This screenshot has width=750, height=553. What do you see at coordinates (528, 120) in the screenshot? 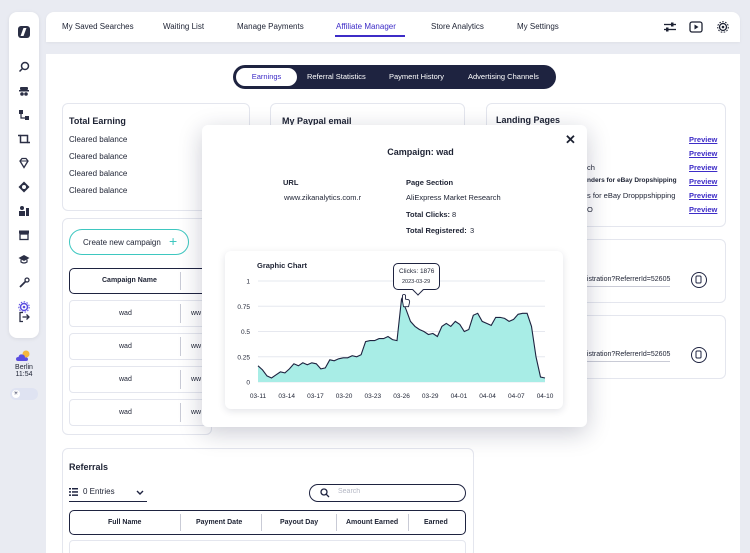
I see `landing-pages-title: Landing Pages` at bounding box center [528, 120].